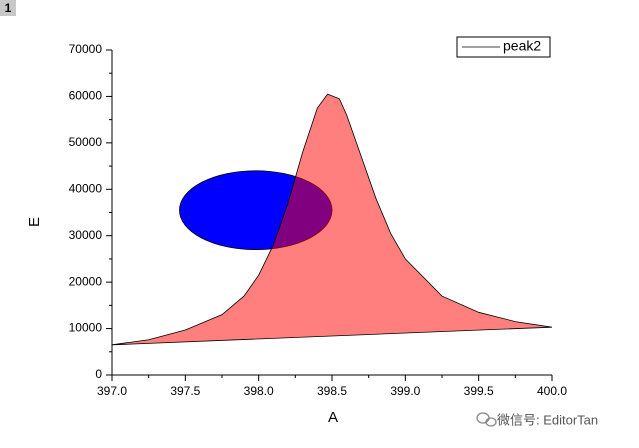 The width and height of the screenshot is (639, 448). What do you see at coordinates (547, 419) in the screenshot?
I see `watermark: 微信号: EditorTan` at bounding box center [547, 419].